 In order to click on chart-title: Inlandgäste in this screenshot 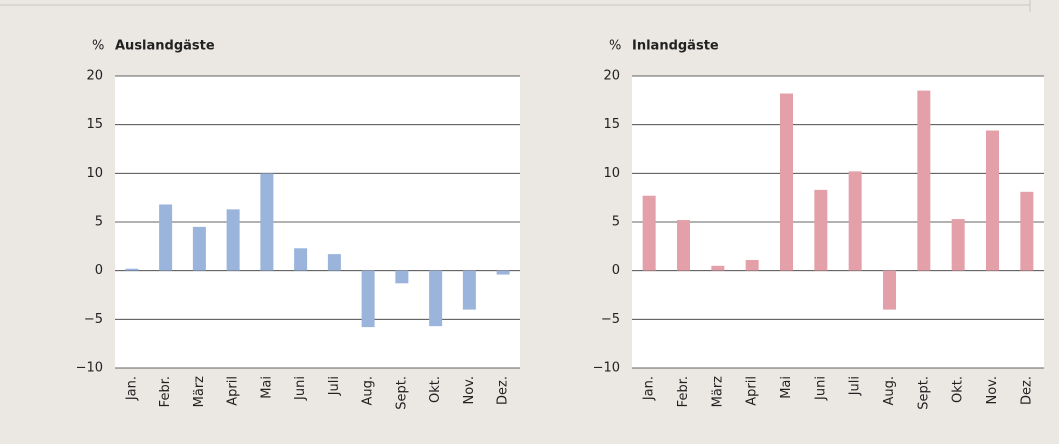, I will do `click(675, 46)`.